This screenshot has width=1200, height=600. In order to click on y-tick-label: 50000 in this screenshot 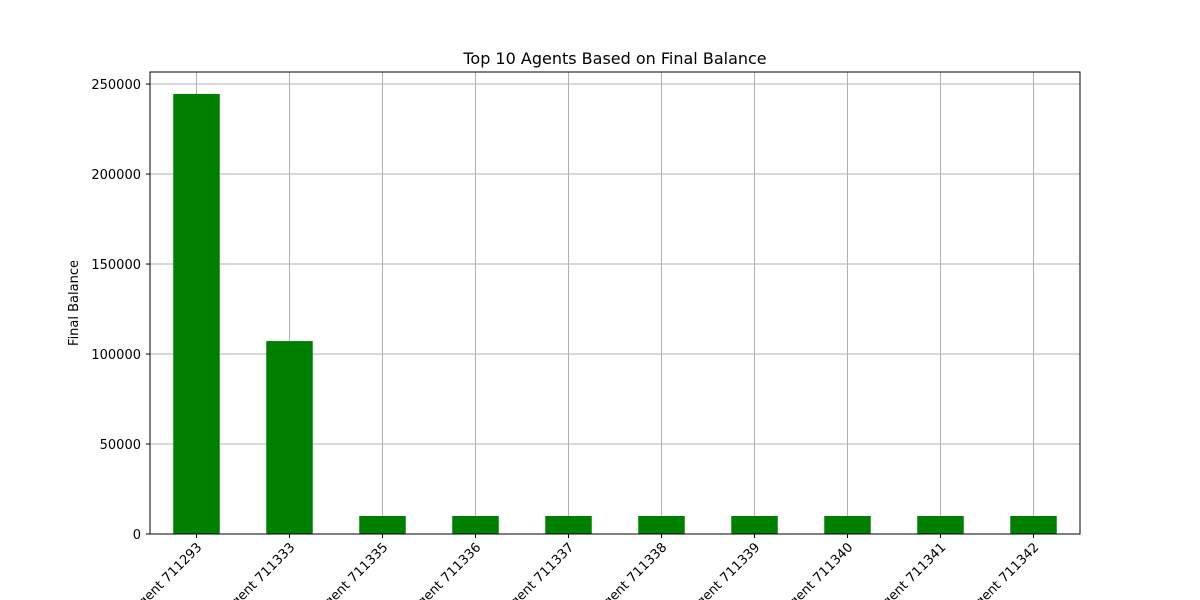, I will do `click(120, 445)`.